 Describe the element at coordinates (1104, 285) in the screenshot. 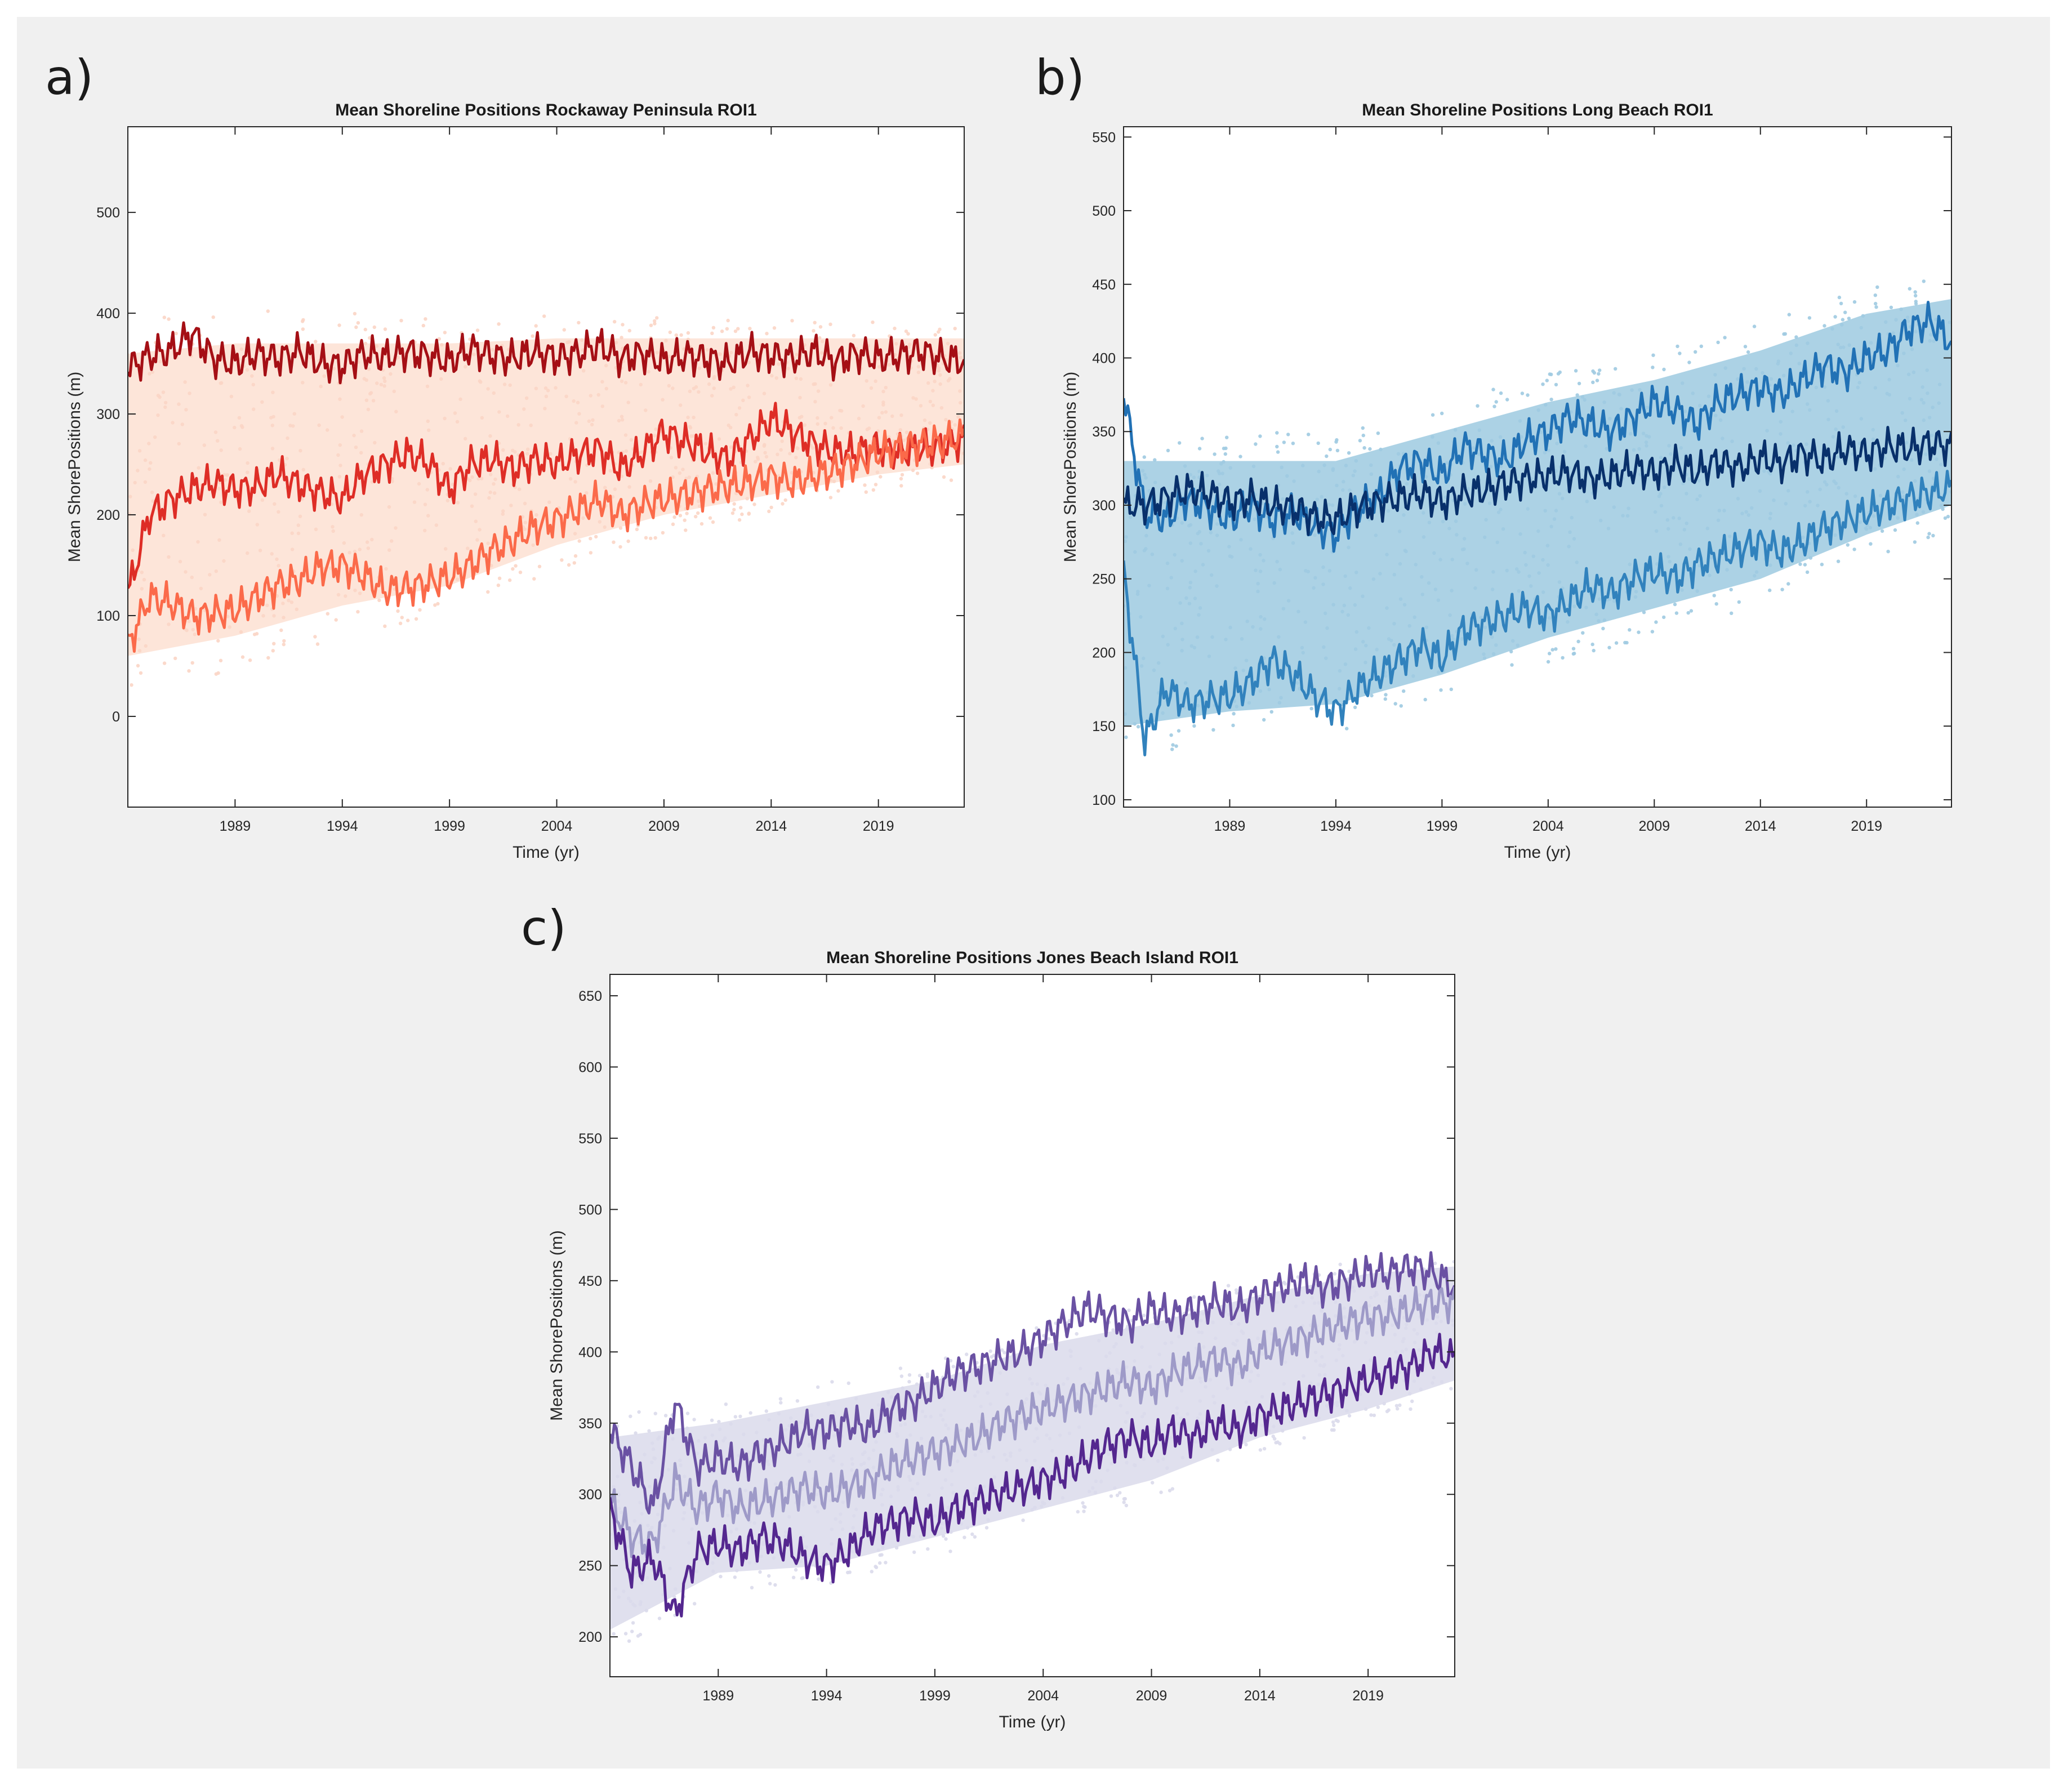

I see `y-tick-label: 450` at that location.